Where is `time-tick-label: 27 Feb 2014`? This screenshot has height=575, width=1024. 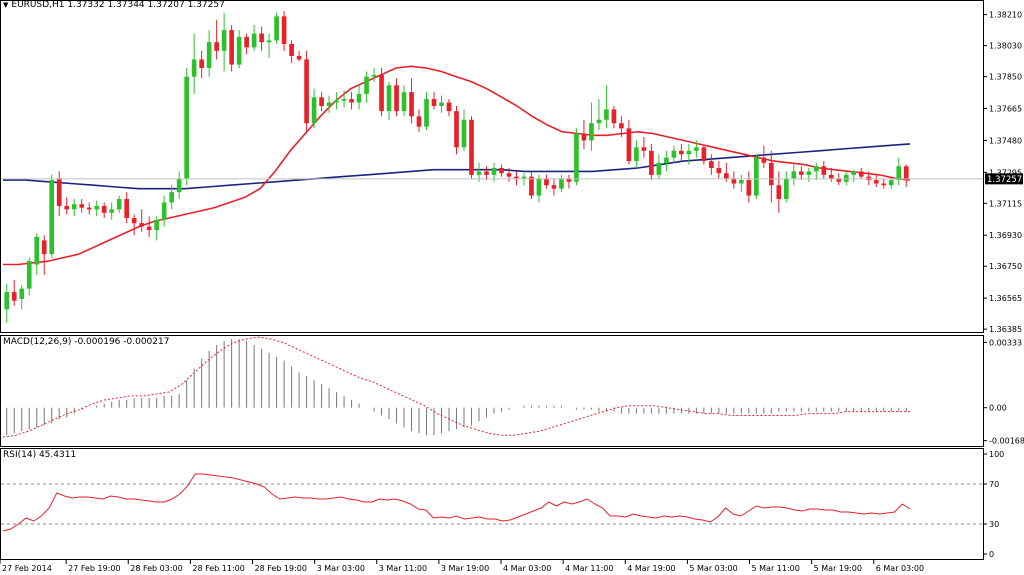
time-tick-label: 27 Feb 2014 is located at coordinates (27, 568).